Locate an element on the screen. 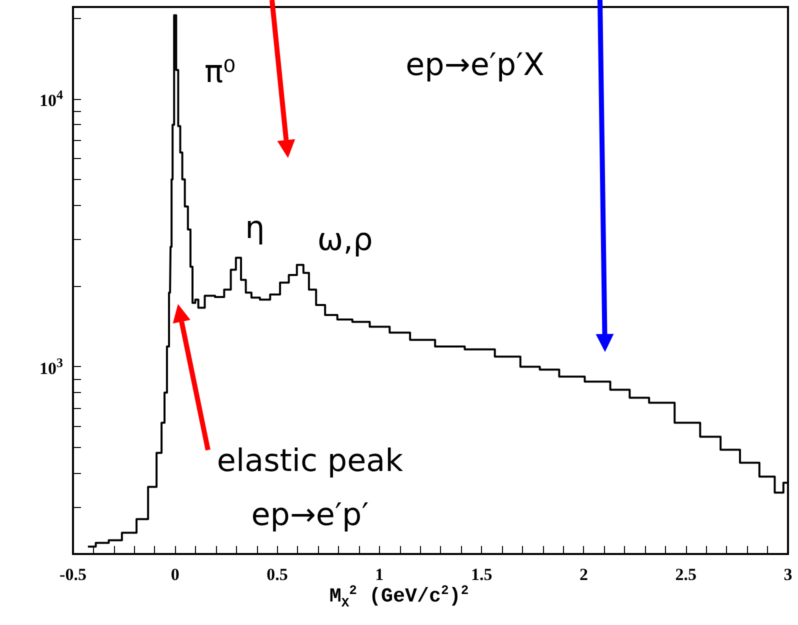 This screenshot has height=625, width=798. annotation: π⁰ is located at coordinates (220, 72).